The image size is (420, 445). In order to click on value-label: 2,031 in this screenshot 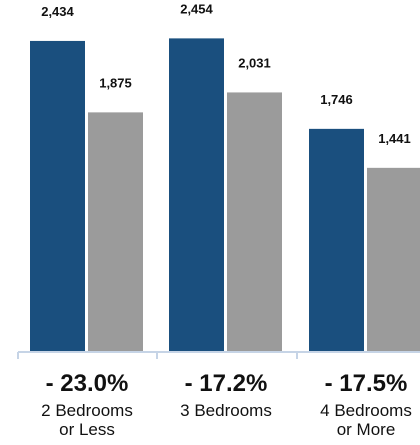, I will do `click(254, 62)`.